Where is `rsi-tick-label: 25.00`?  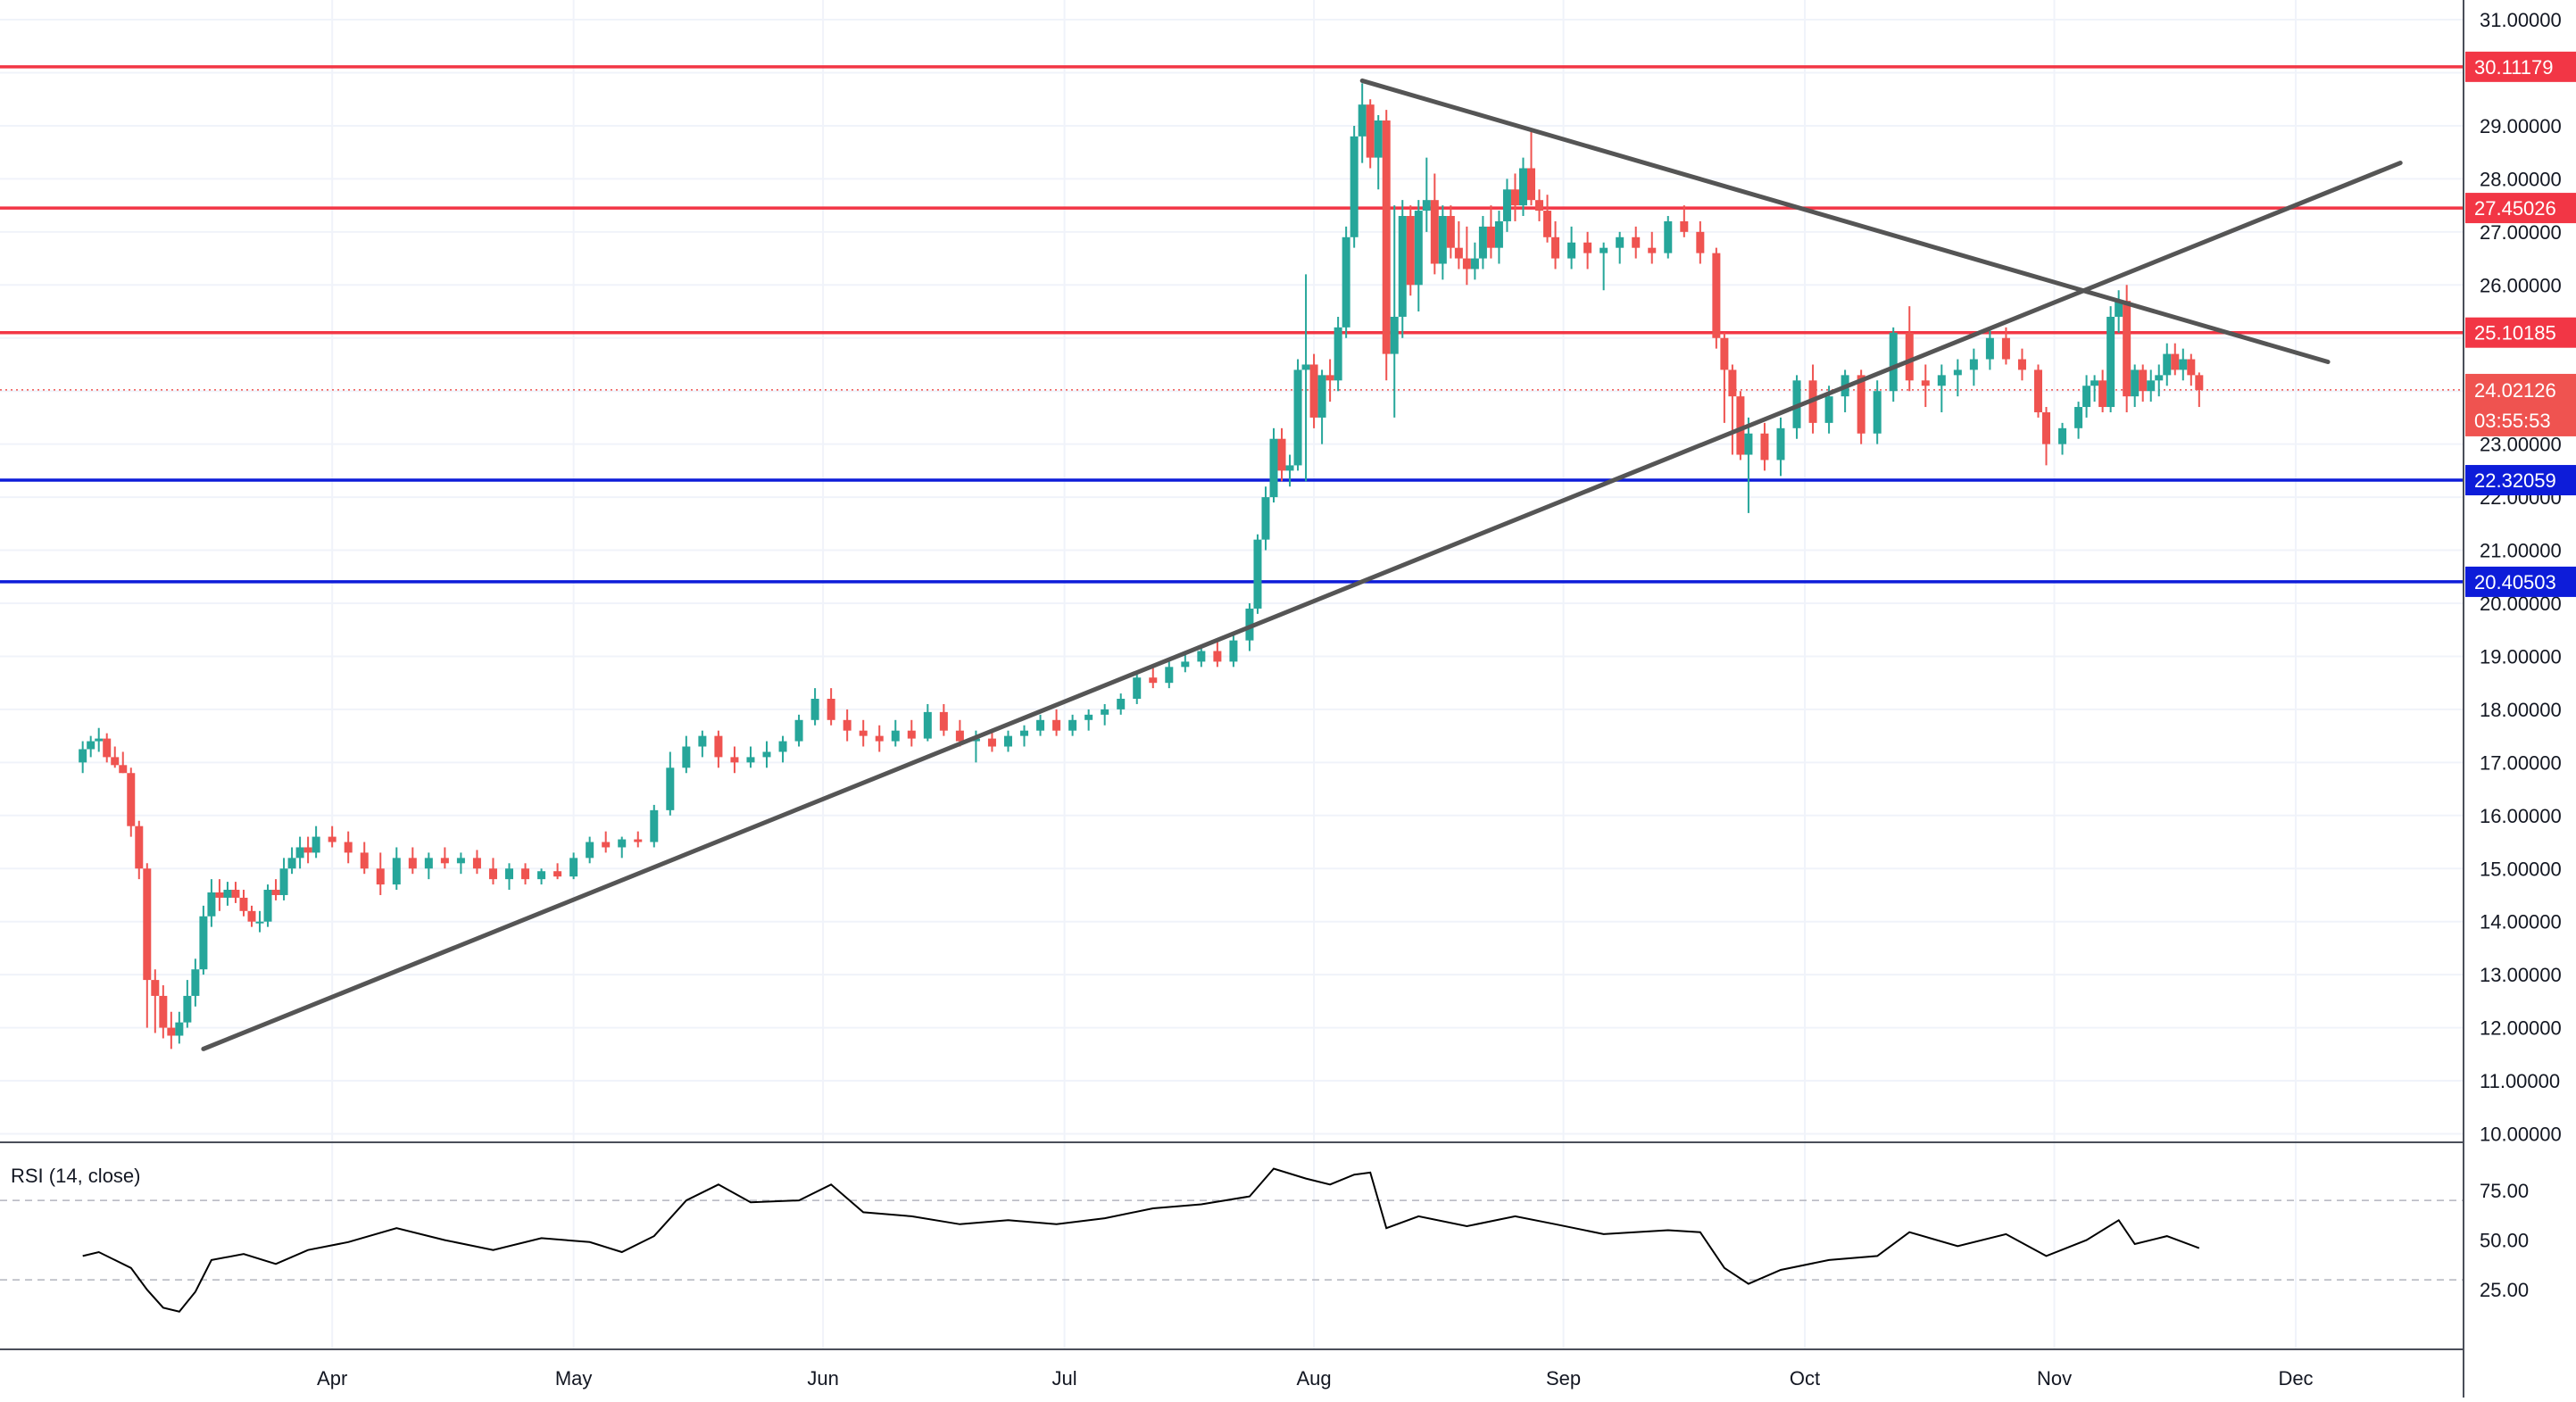 rsi-tick-label: 25.00 is located at coordinates (2505, 1290).